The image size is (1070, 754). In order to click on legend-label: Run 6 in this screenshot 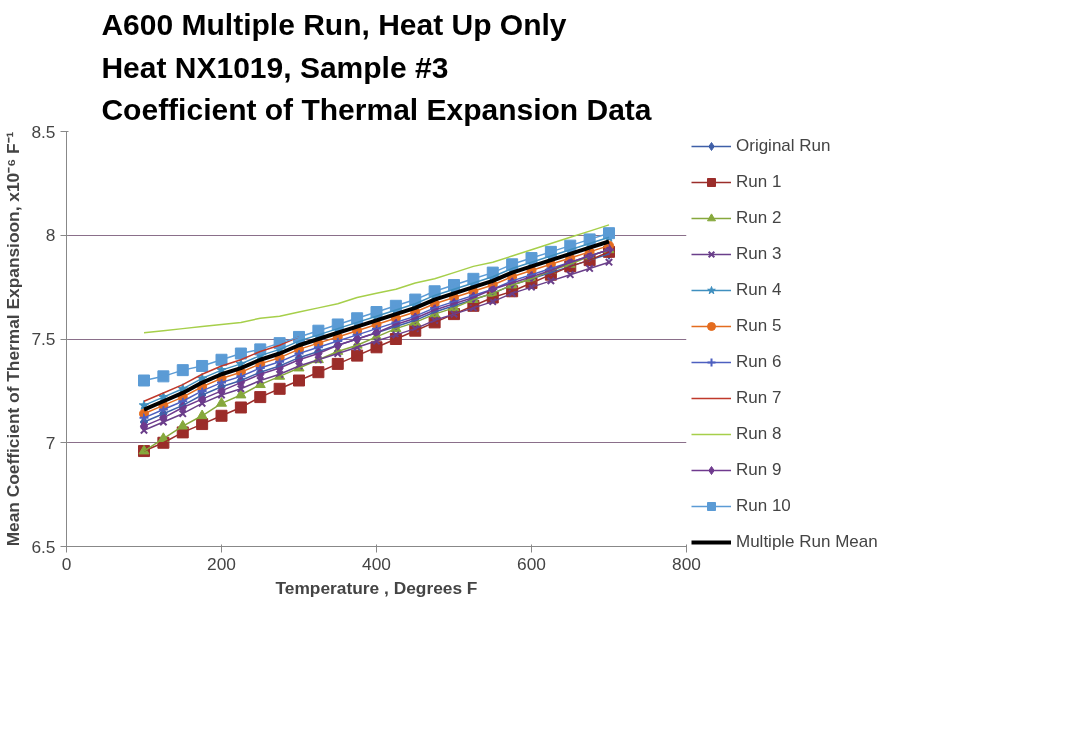, I will do `click(759, 362)`.